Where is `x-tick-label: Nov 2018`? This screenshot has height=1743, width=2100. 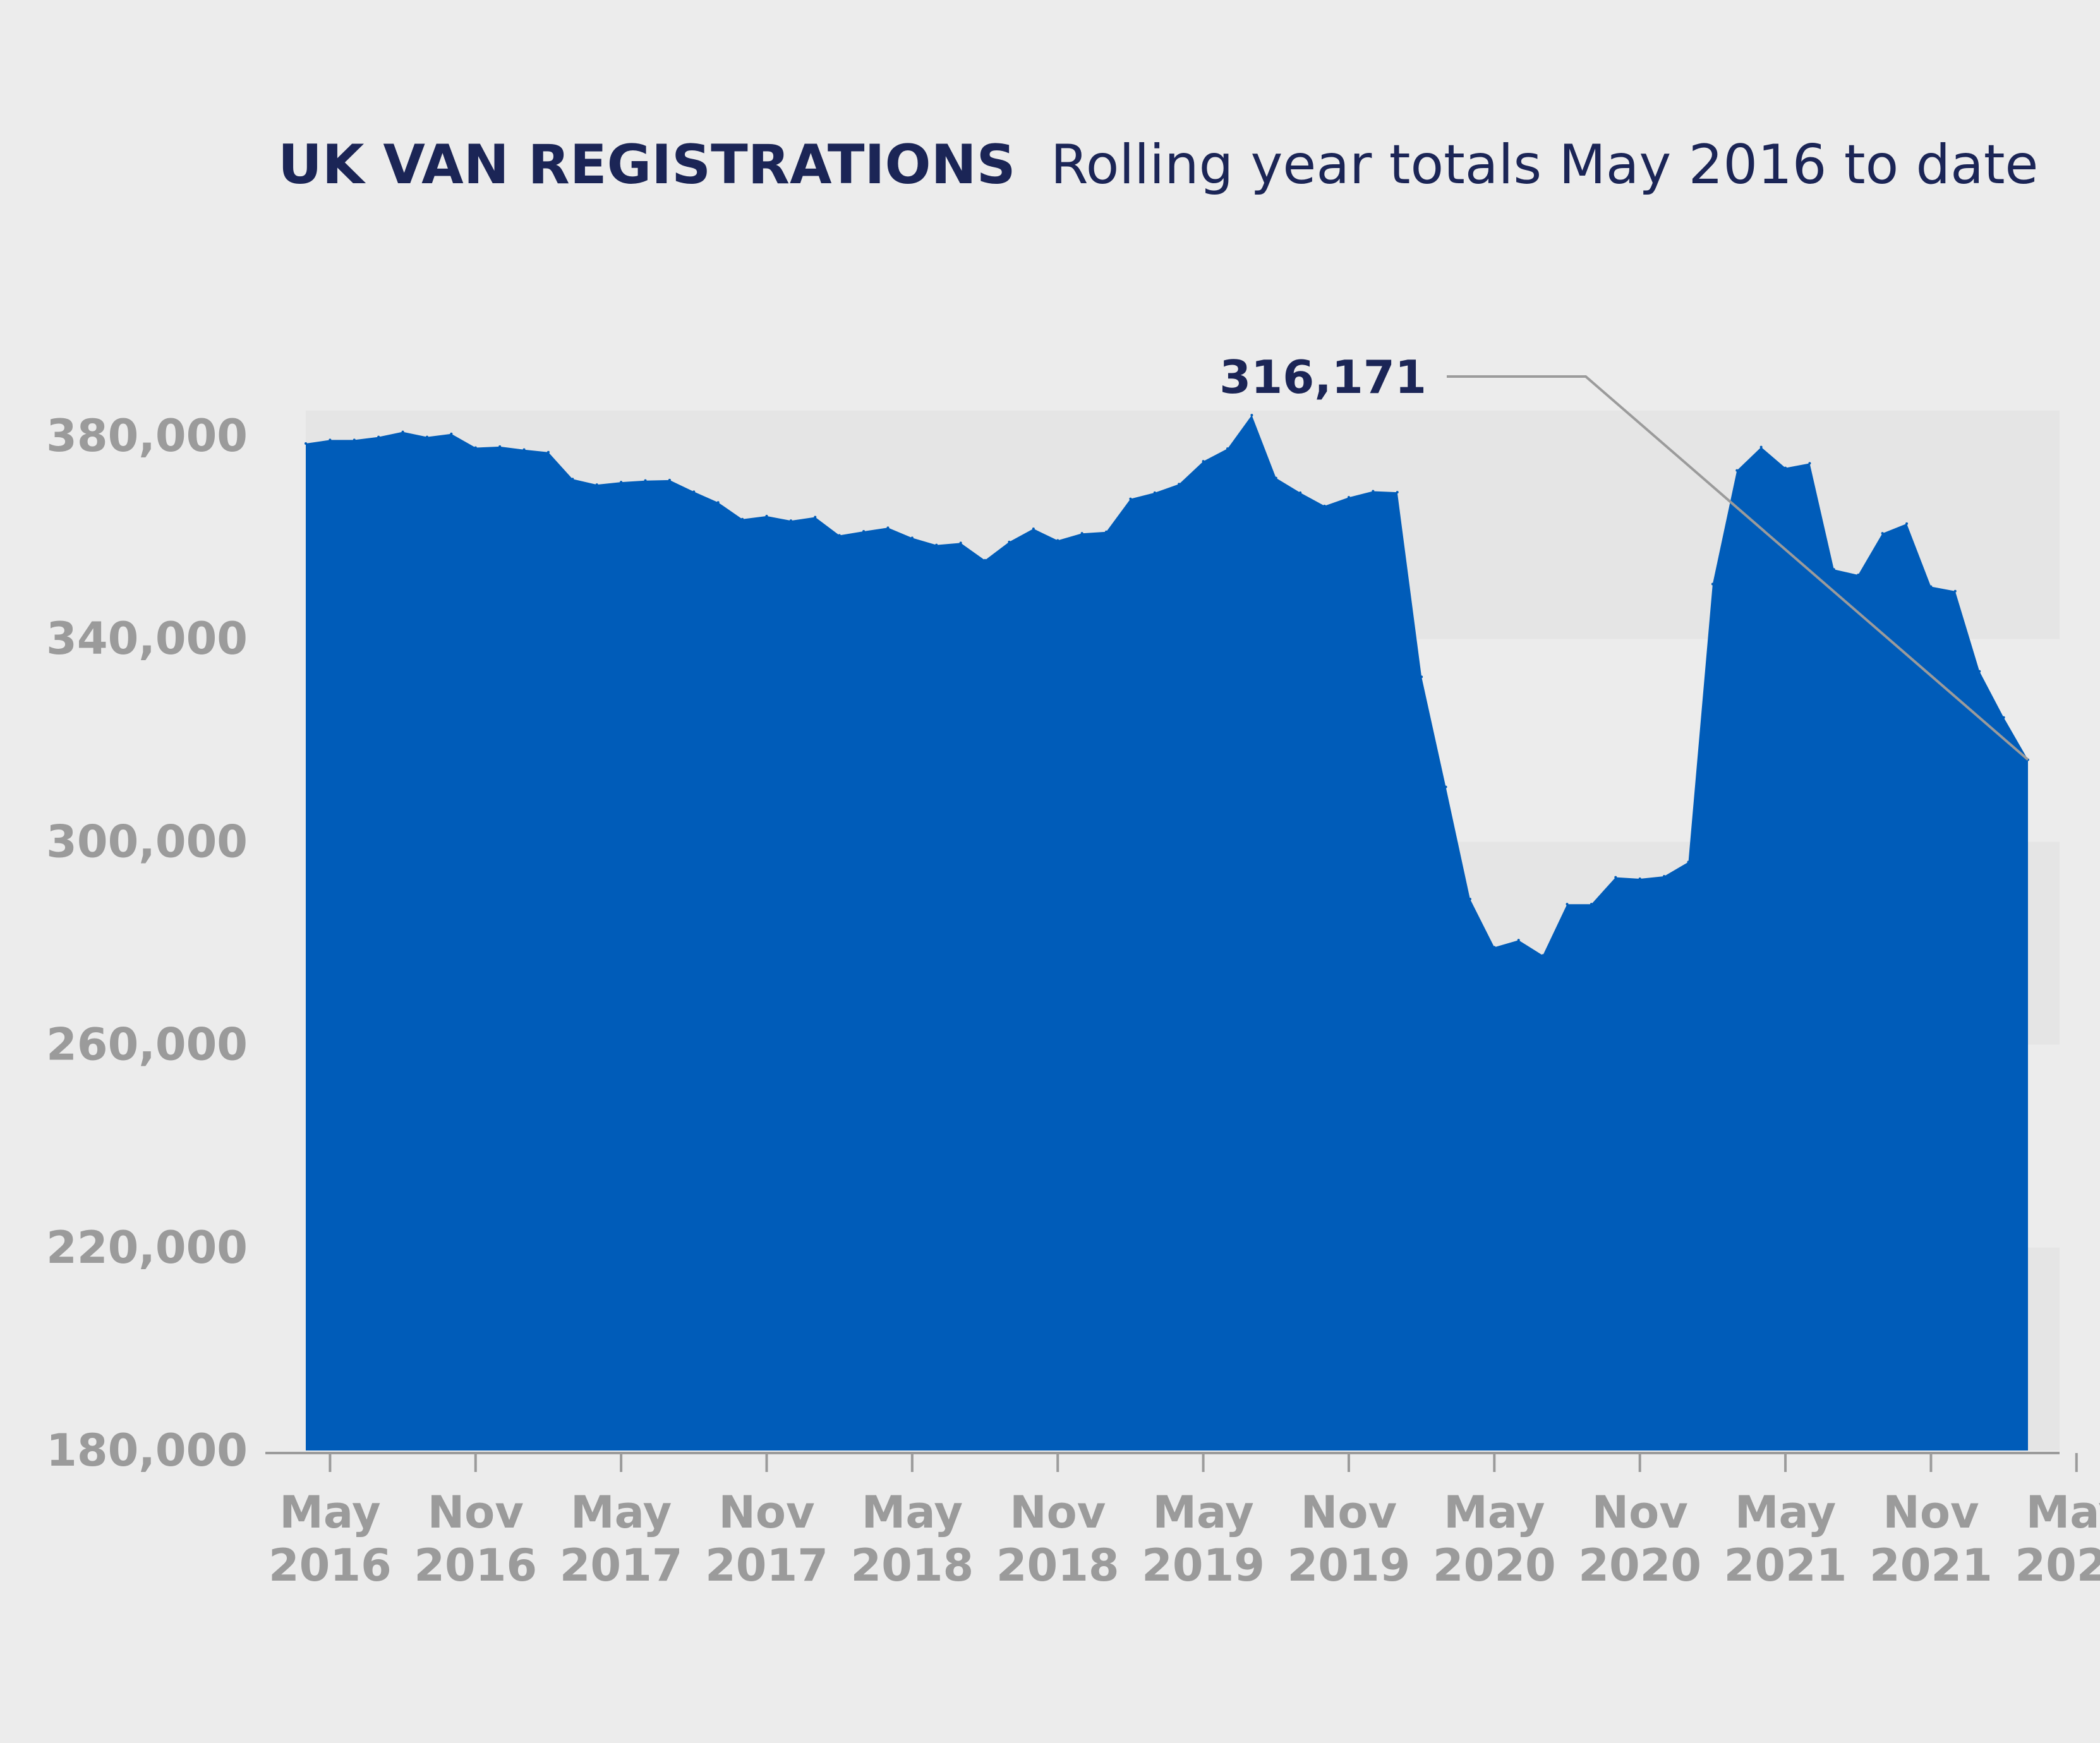
x-tick-label: Nov 2018 is located at coordinates (1057, 1539).